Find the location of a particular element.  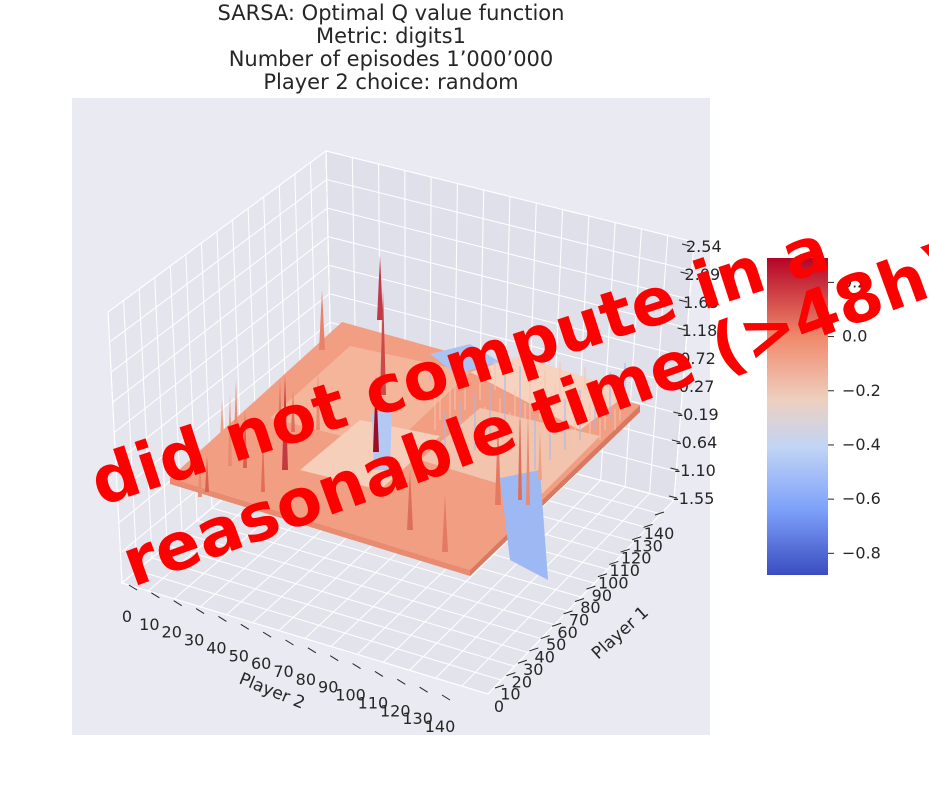

colorbar-ticks: 0.2 0.0 −0.2 −0.4 −0.6 −0.8 is located at coordinates (854, 417).